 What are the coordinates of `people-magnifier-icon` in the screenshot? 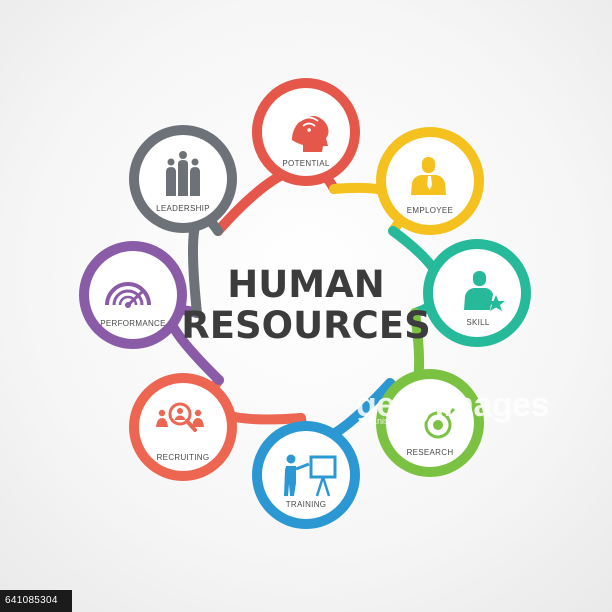 It's located at (180, 417).